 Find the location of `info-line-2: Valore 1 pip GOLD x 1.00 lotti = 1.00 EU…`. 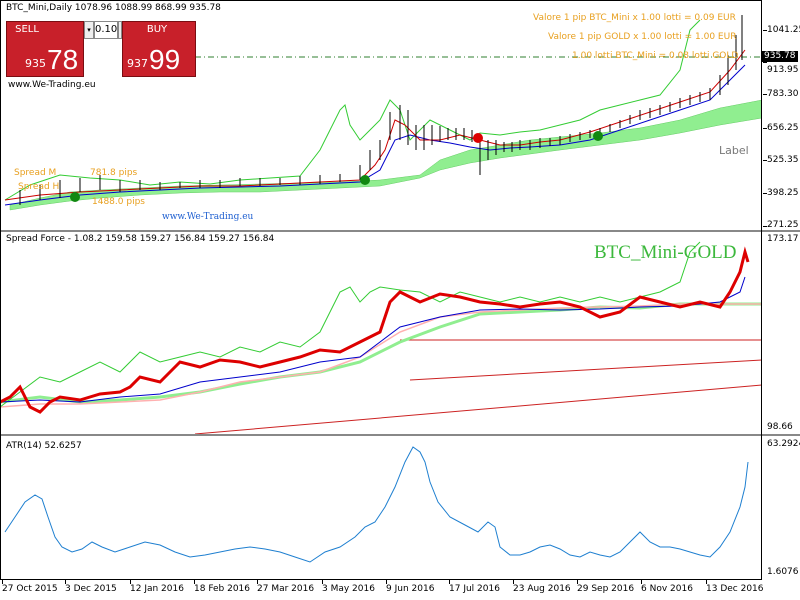

info-line-2: Valore 1 pip GOLD x 1.00 lotti = 1.00 EU… is located at coordinates (642, 37).